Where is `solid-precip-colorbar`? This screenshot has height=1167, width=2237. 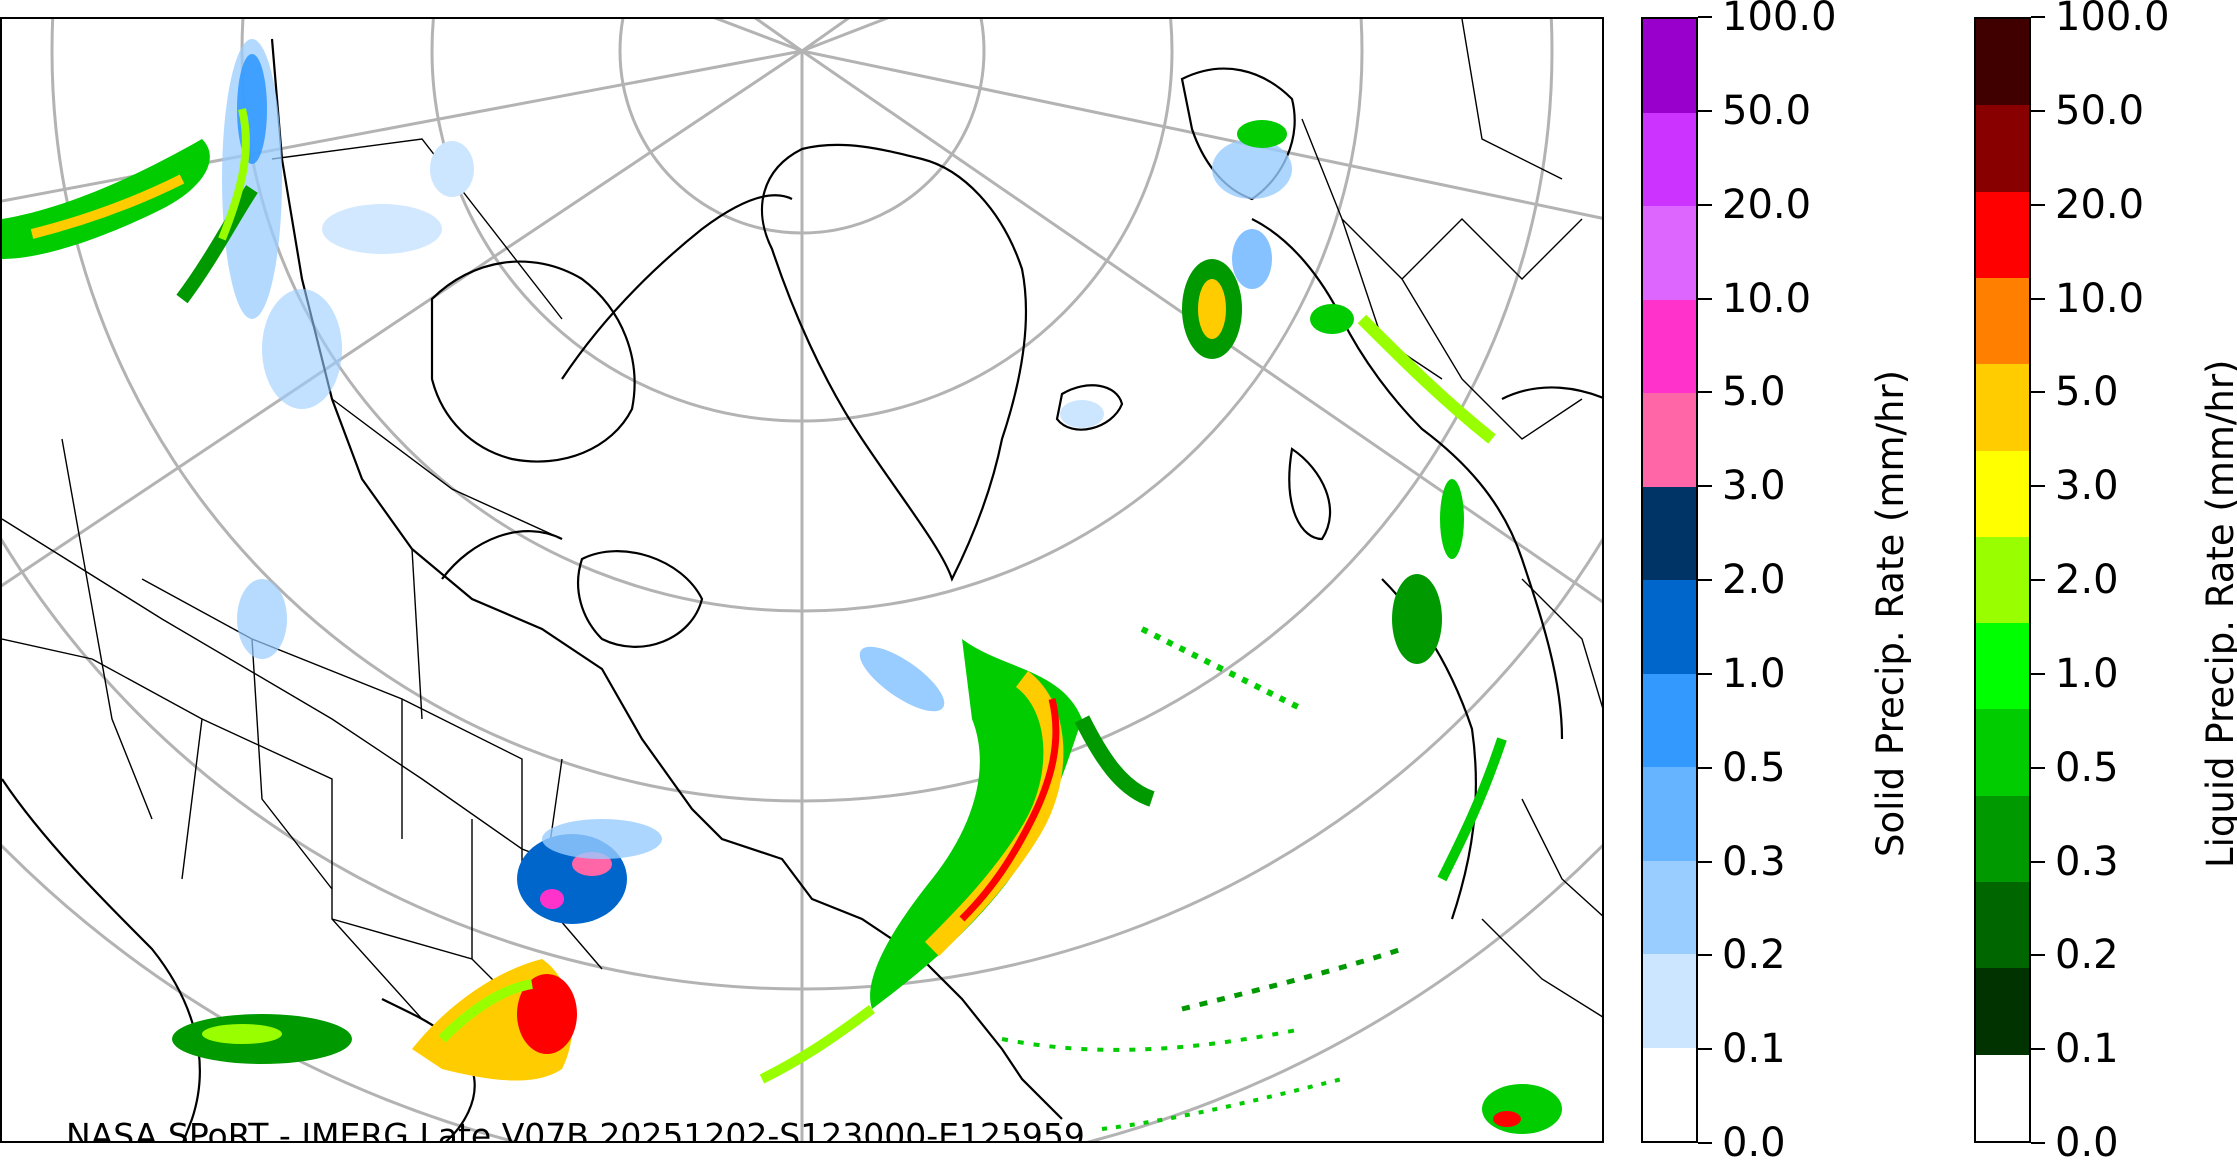 solid-precip-colorbar is located at coordinates (1669, 580).